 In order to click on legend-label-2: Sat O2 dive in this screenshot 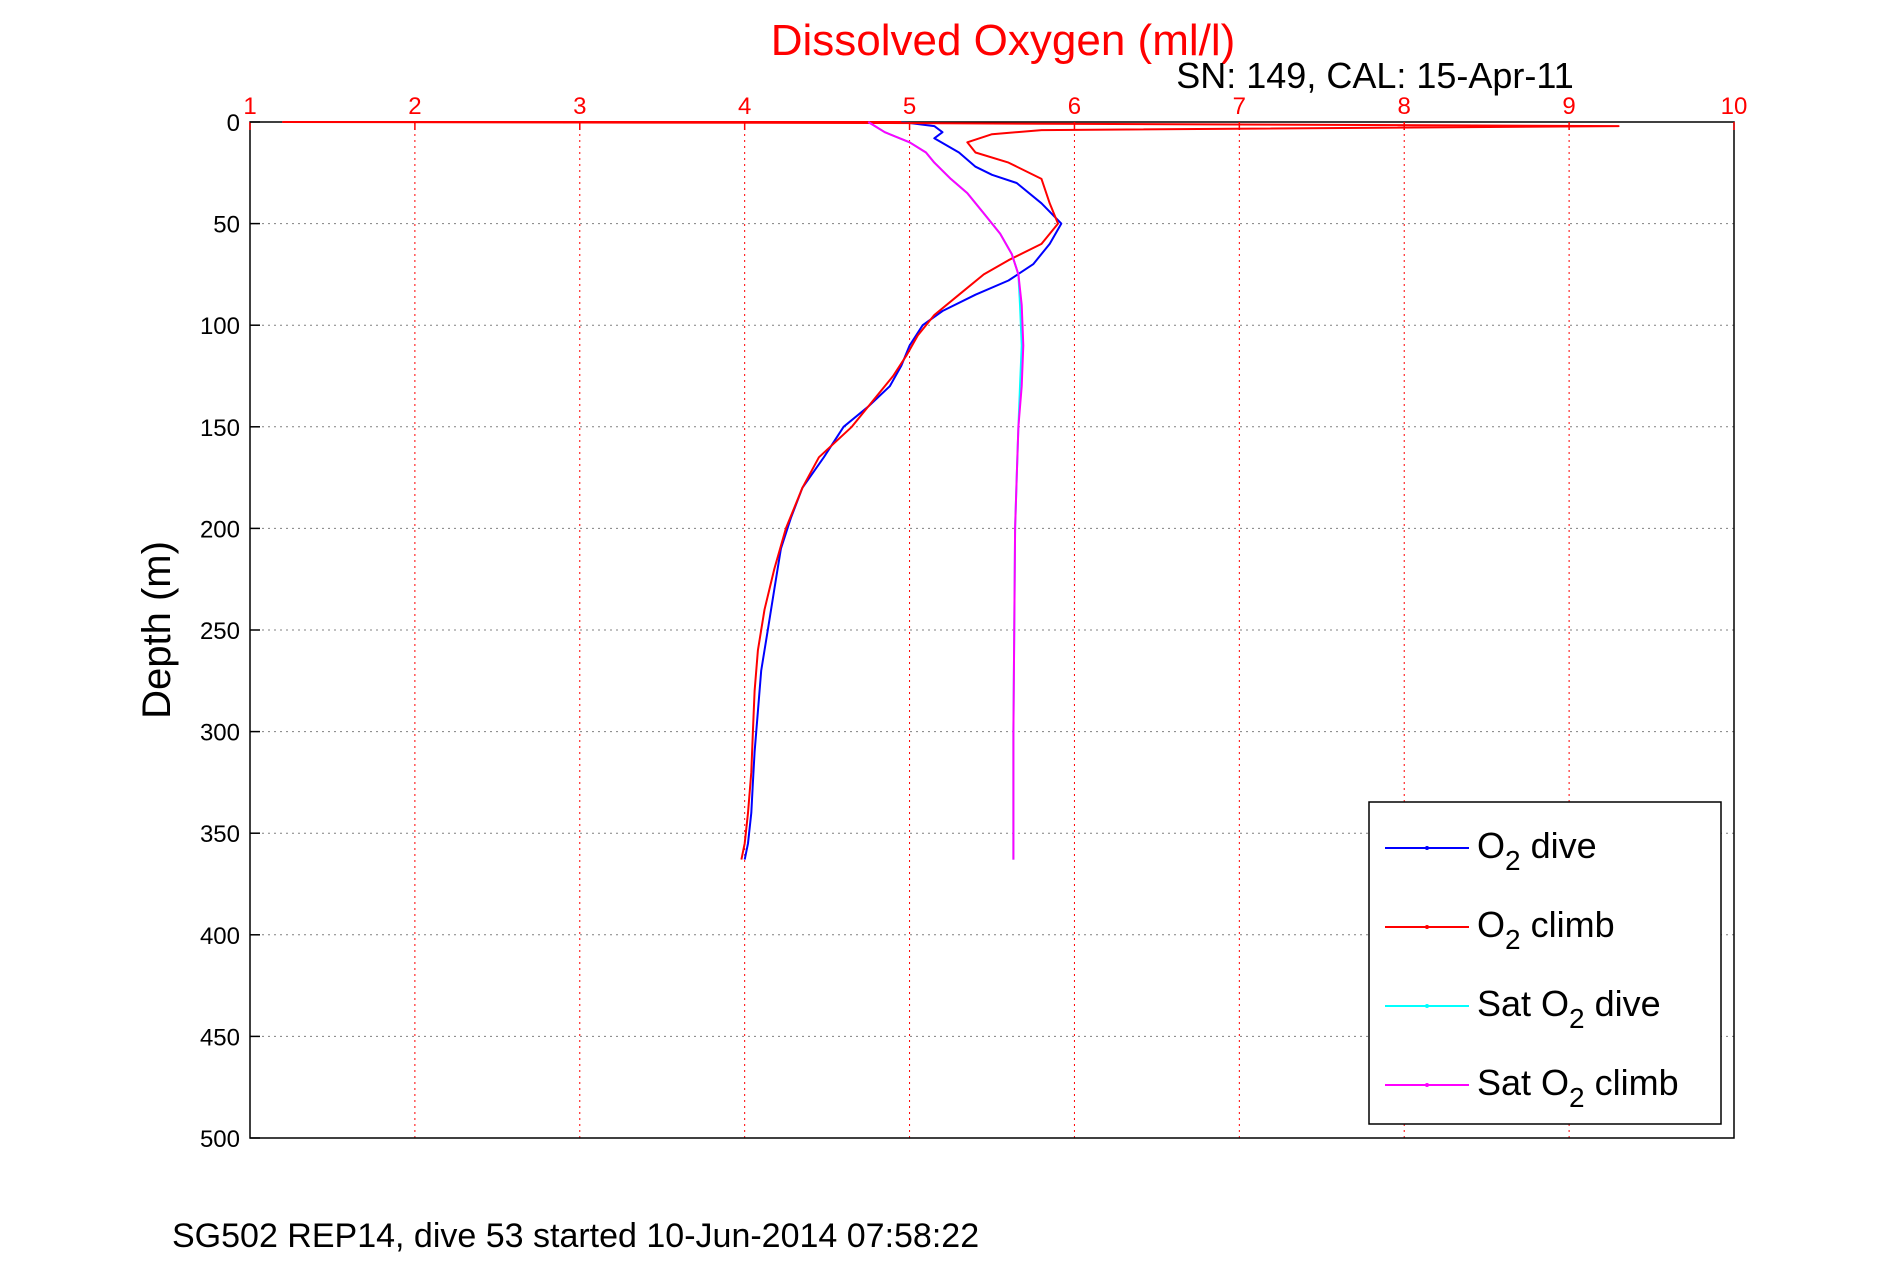, I will do `click(1569, 1008)`.